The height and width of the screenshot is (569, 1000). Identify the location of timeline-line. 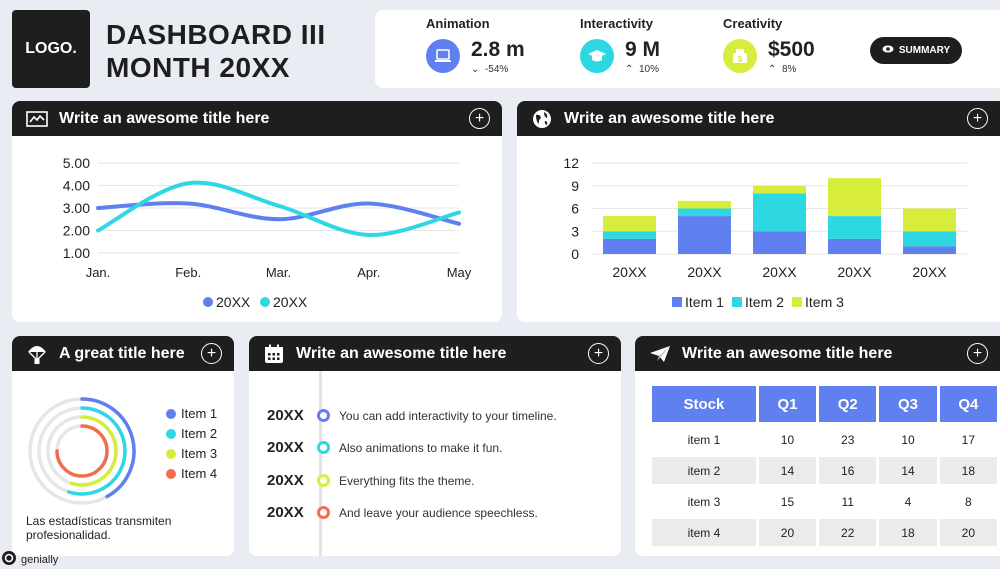
(320, 463).